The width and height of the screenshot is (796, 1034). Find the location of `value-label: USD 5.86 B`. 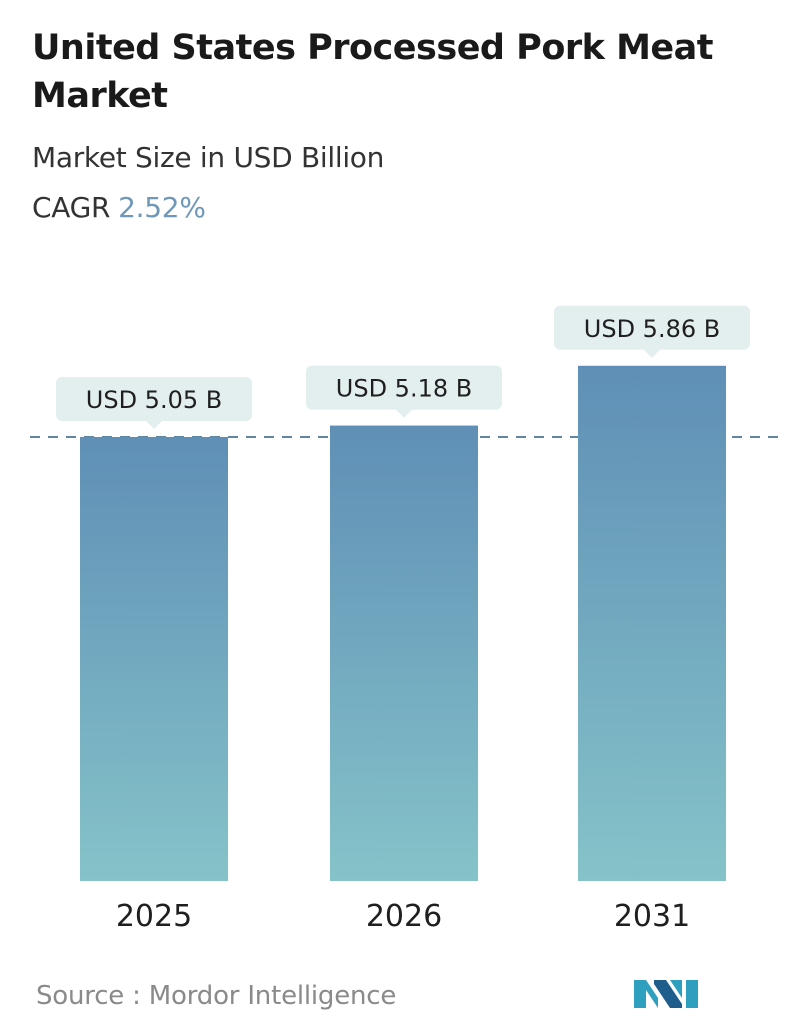

value-label: USD 5.86 B is located at coordinates (652, 329).